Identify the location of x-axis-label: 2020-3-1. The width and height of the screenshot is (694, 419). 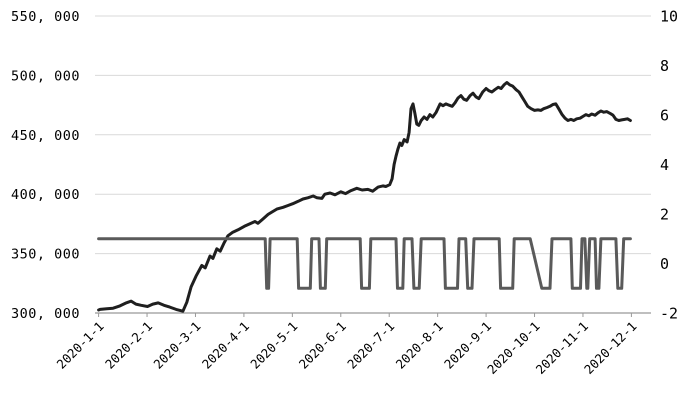
(176, 345).